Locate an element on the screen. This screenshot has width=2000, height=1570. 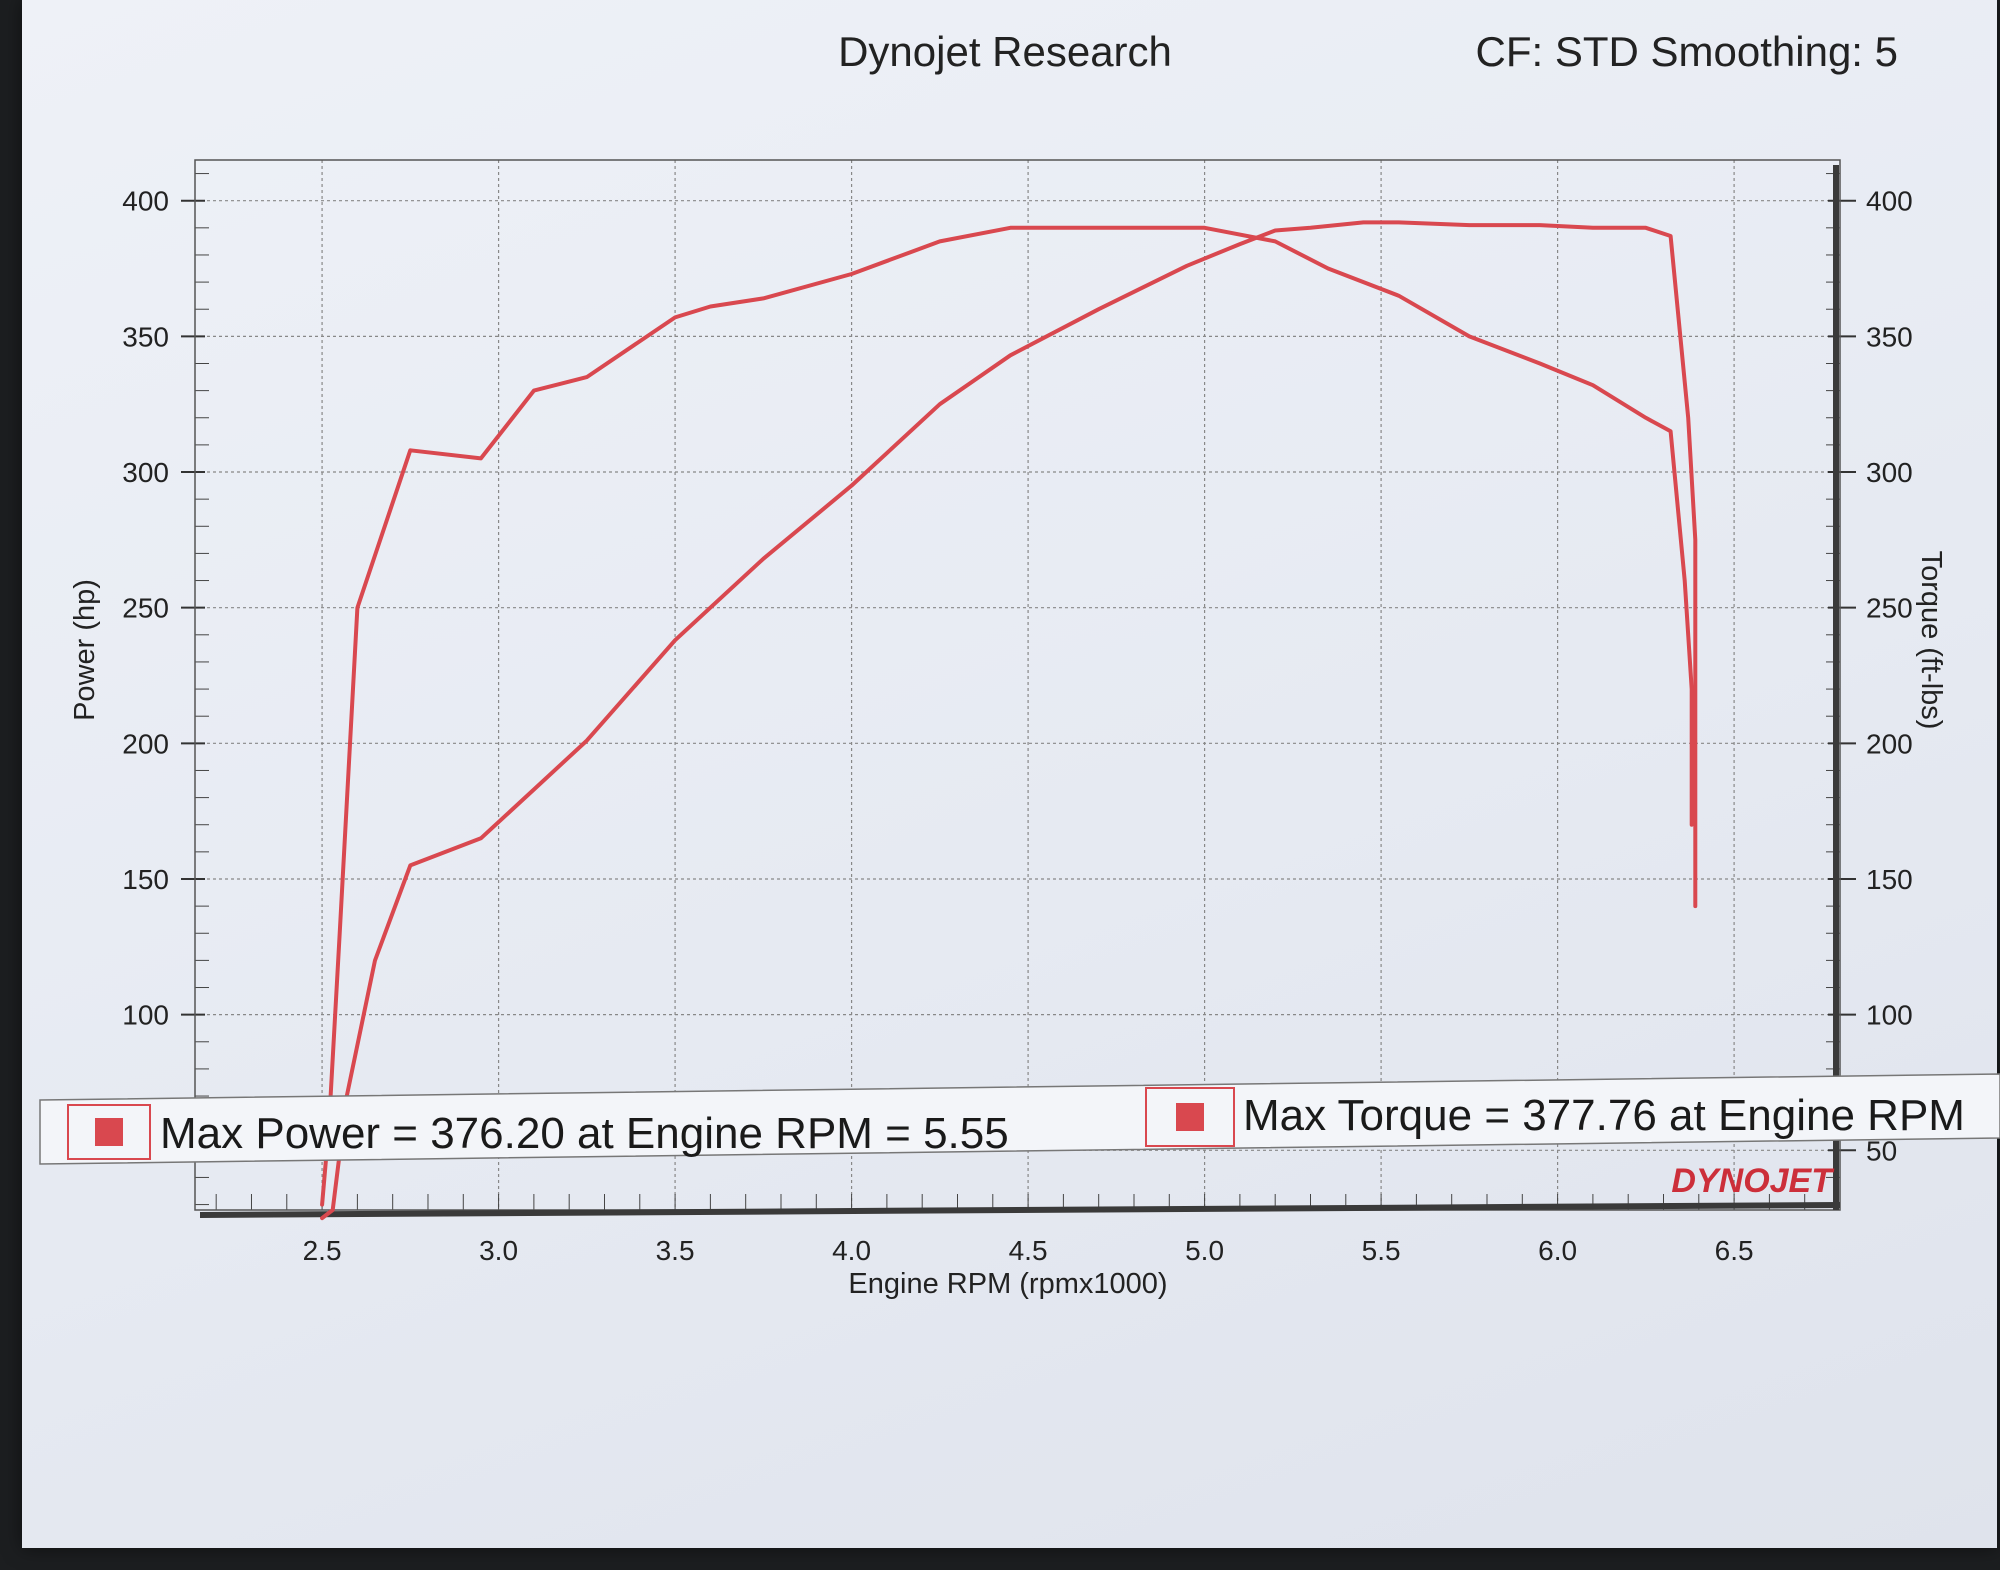
y-tick-label: 200 is located at coordinates (145, 743).